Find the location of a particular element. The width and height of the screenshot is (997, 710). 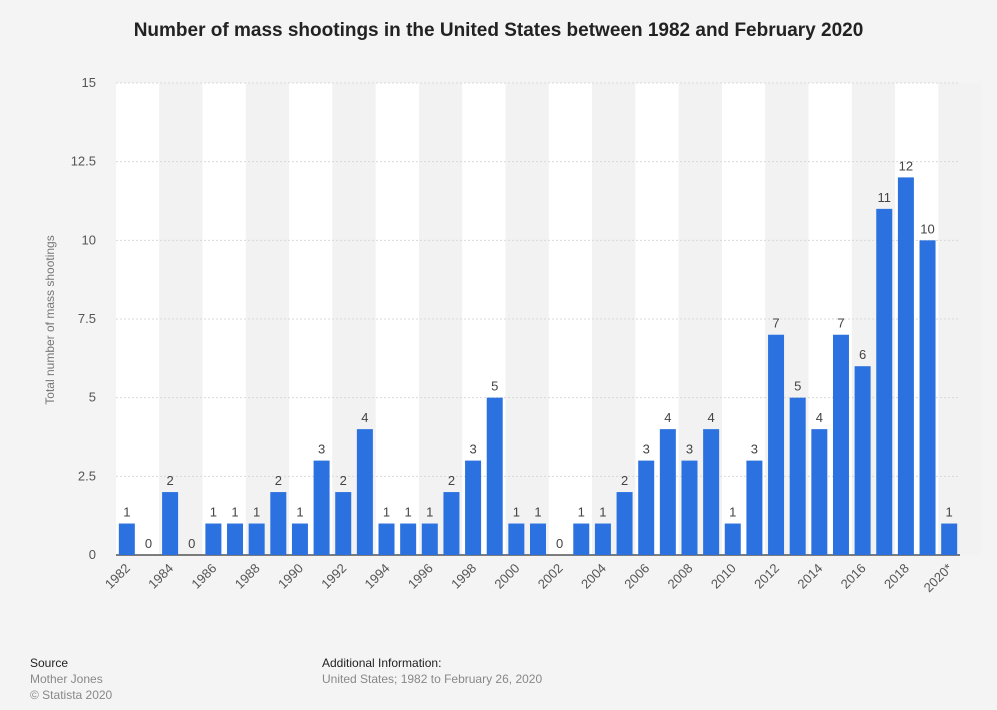

data-label: 12 is located at coordinates (906, 165).